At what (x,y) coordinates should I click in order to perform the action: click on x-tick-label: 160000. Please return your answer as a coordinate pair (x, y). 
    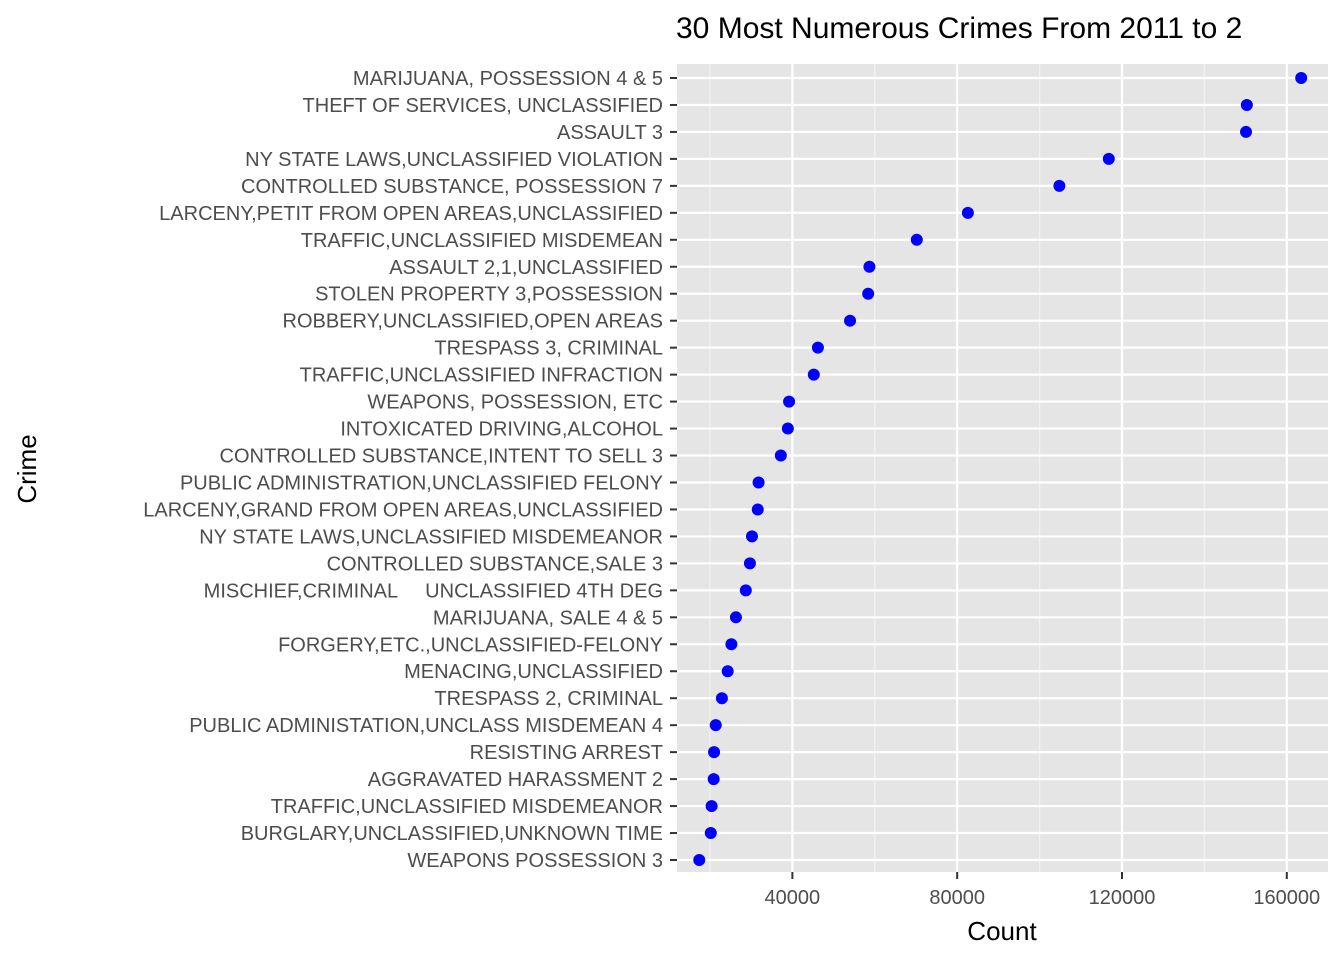
    Looking at the image, I should click on (1286, 898).